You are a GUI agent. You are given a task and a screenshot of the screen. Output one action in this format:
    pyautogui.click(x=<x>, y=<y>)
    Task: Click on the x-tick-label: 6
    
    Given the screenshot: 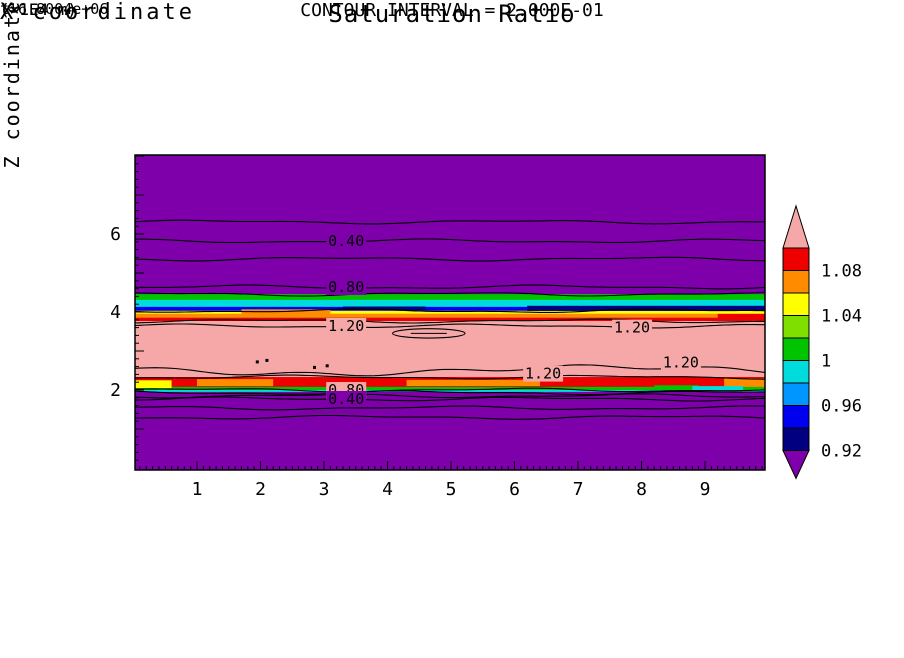 What is the action you would take?
    pyautogui.click(x=514, y=489)
    